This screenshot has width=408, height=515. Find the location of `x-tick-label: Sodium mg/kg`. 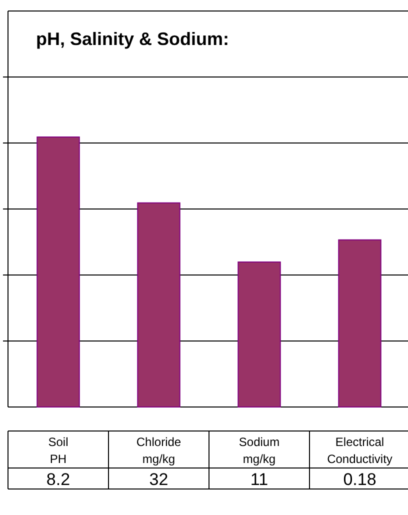

x-tick-label: Sodium mg/kg is located at coordinates (259, 450).